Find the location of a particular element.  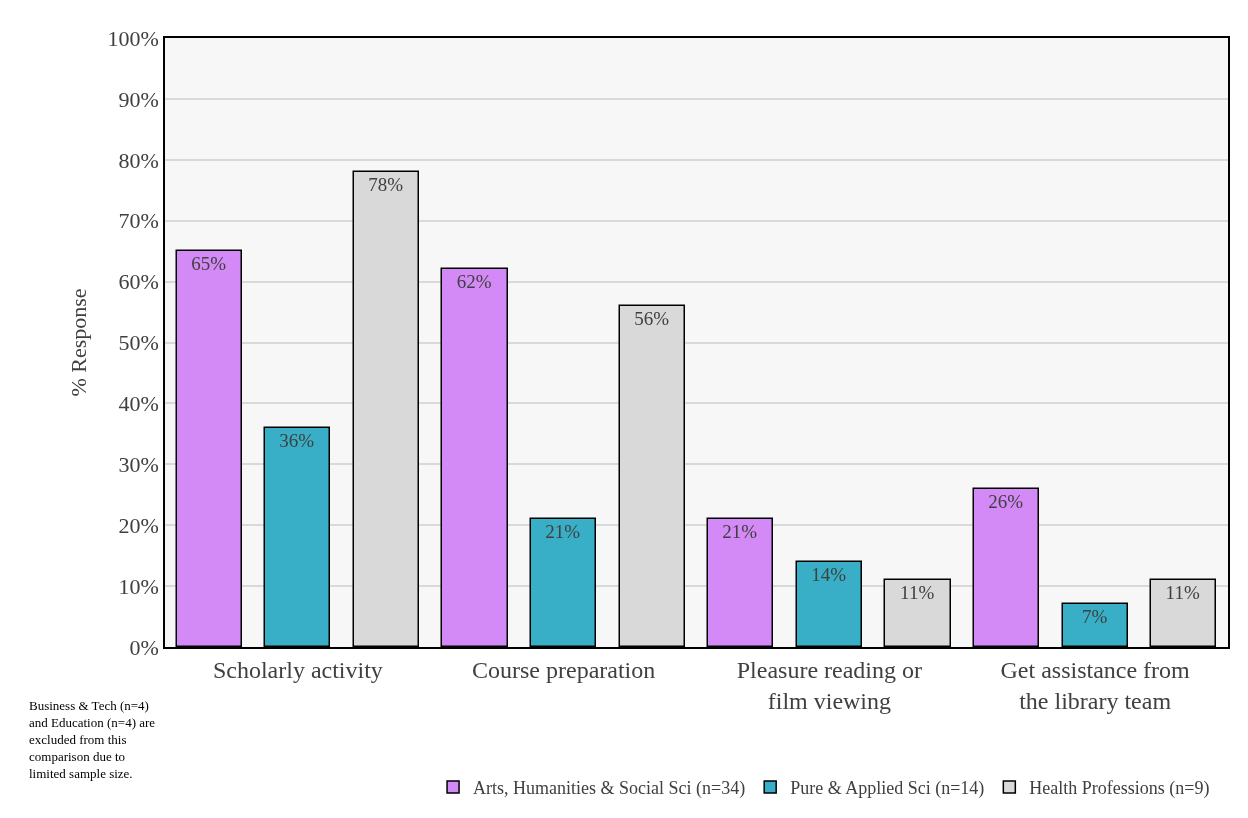

text: 62% is located at coordinates (474, 282).